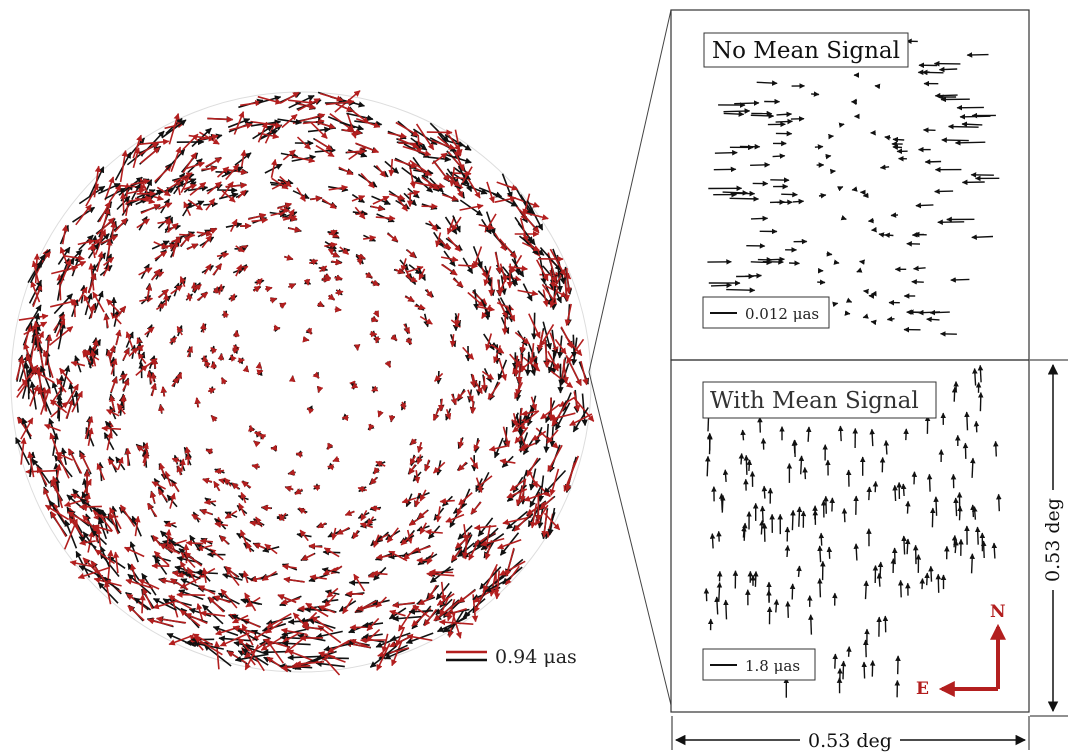 The height and width of the screenshot is (756, 1068). Describe the element at coordinates (630, 191) in the screenshot. I see `connector-top` at that location.